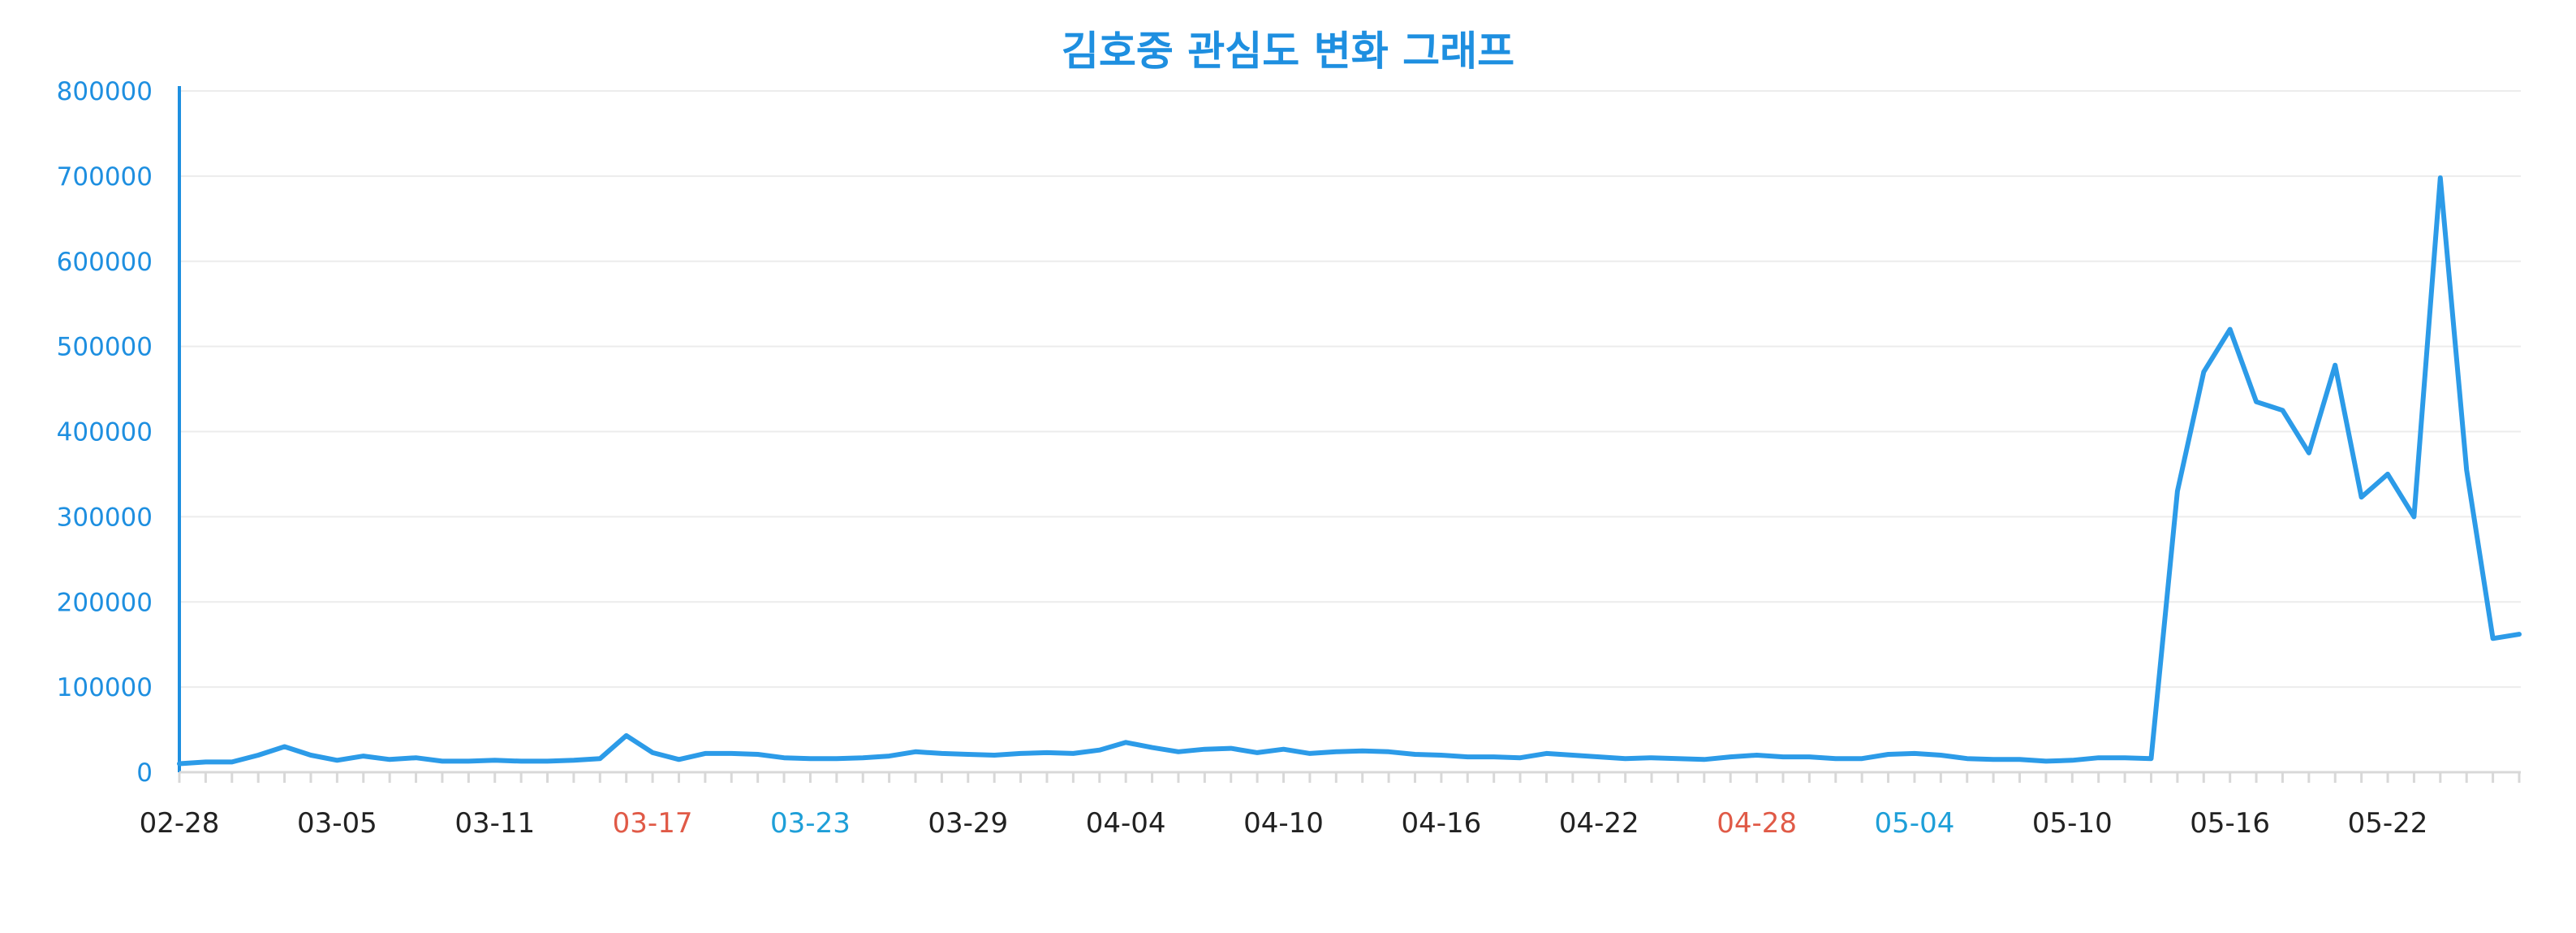  What do you see at coordinates (105, 602) in the screenshot?
I see `y-tick-label: 200000` at bounding box center [105, 602].